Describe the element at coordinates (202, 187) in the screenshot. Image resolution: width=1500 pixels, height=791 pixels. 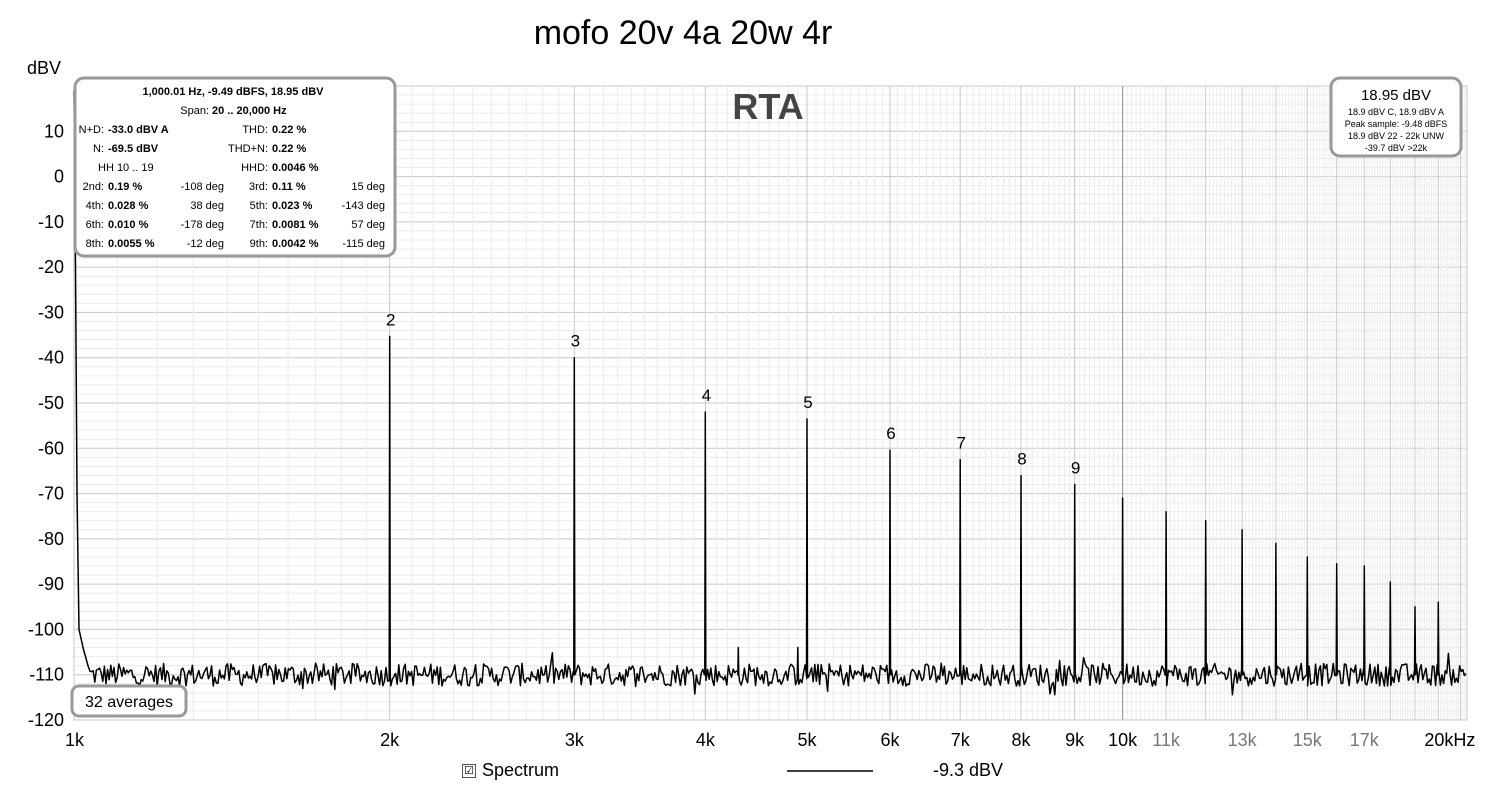
I see `h-phase: -108 deg` at that location.